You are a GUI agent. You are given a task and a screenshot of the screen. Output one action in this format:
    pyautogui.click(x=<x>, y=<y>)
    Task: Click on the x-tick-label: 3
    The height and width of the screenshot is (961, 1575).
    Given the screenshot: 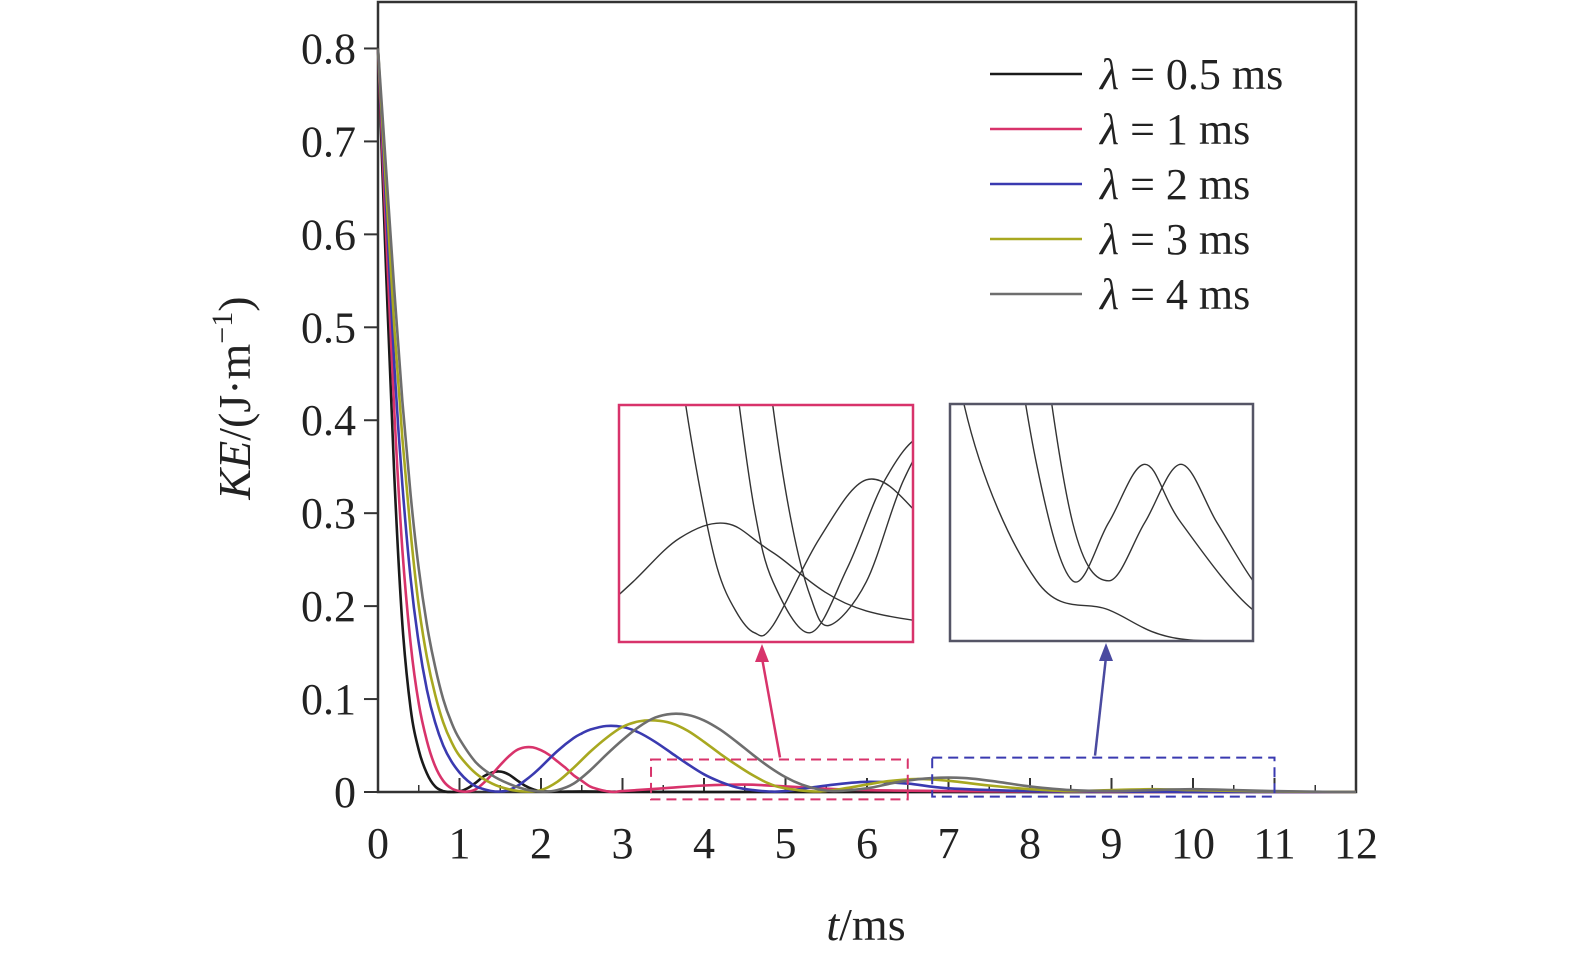 What is the action you would take?
    pyautogui.click(x=623, y=843)
    